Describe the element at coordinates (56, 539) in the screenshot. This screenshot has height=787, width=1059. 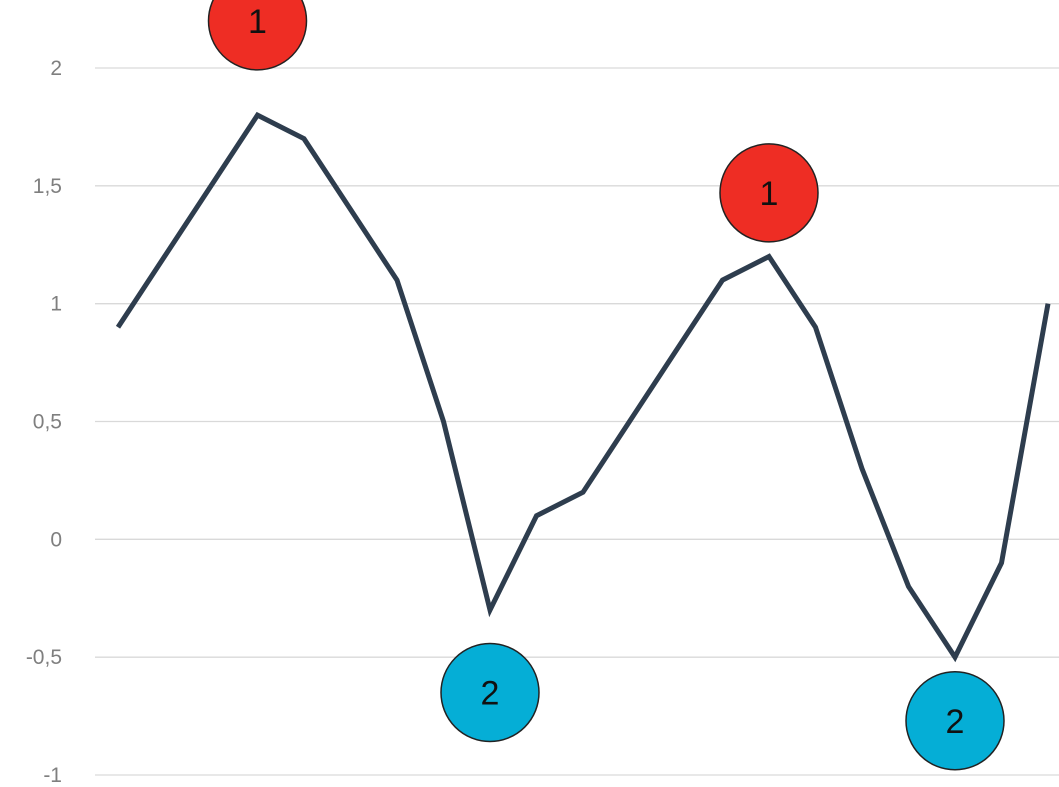
I see `y-tick-label: 0` at that location.